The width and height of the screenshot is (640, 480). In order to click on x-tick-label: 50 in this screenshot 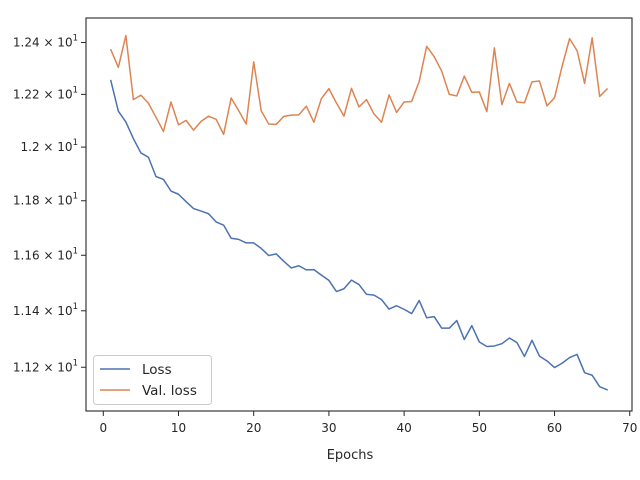, I will do `click(479, 428)`.